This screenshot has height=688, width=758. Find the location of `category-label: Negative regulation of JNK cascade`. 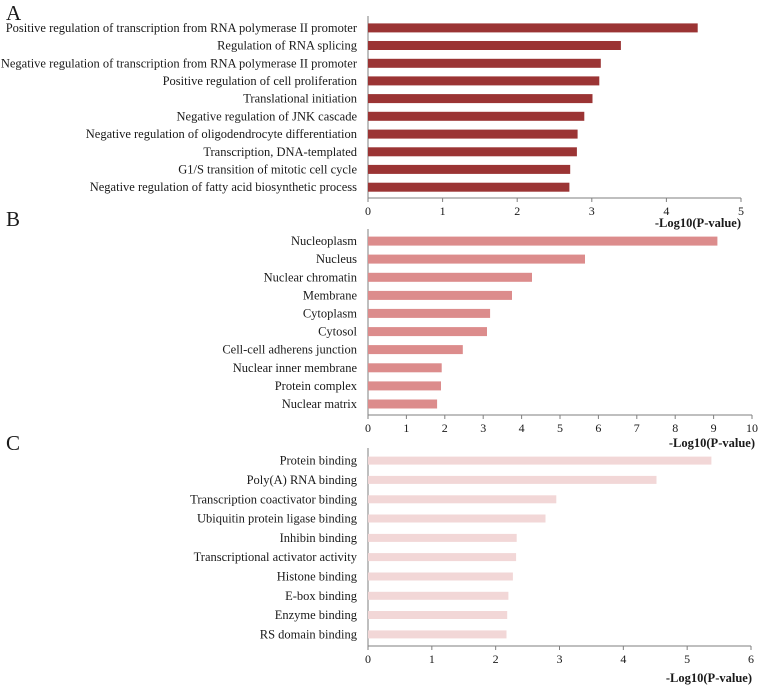

category-label: Negative regulation of JNK cascade is located at coordinates (267, 116).